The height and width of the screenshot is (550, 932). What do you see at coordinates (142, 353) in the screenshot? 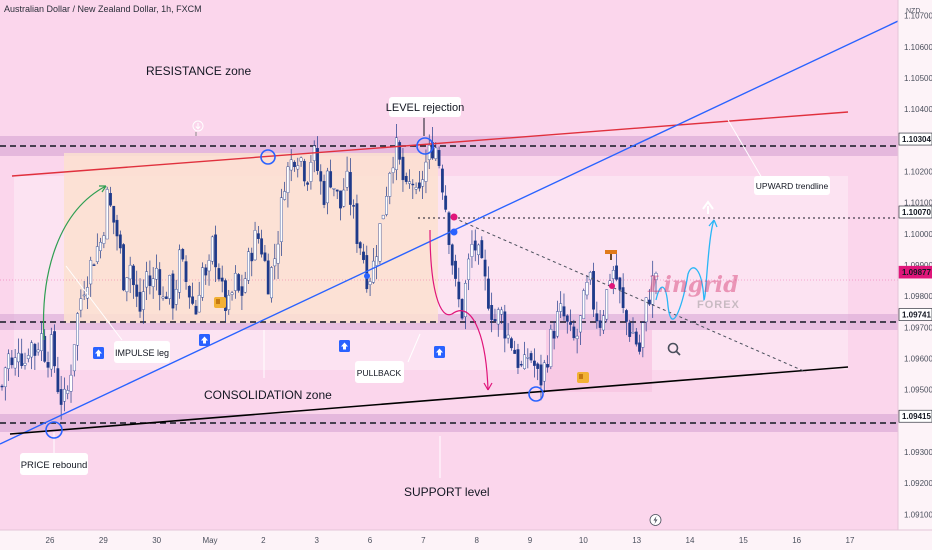
I see `impulse-leg-label: IMPULSE leg` at bounding box center [142, 353].